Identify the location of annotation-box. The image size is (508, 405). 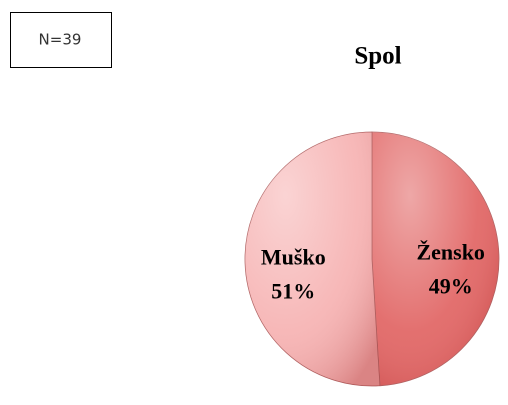
(61, 40).